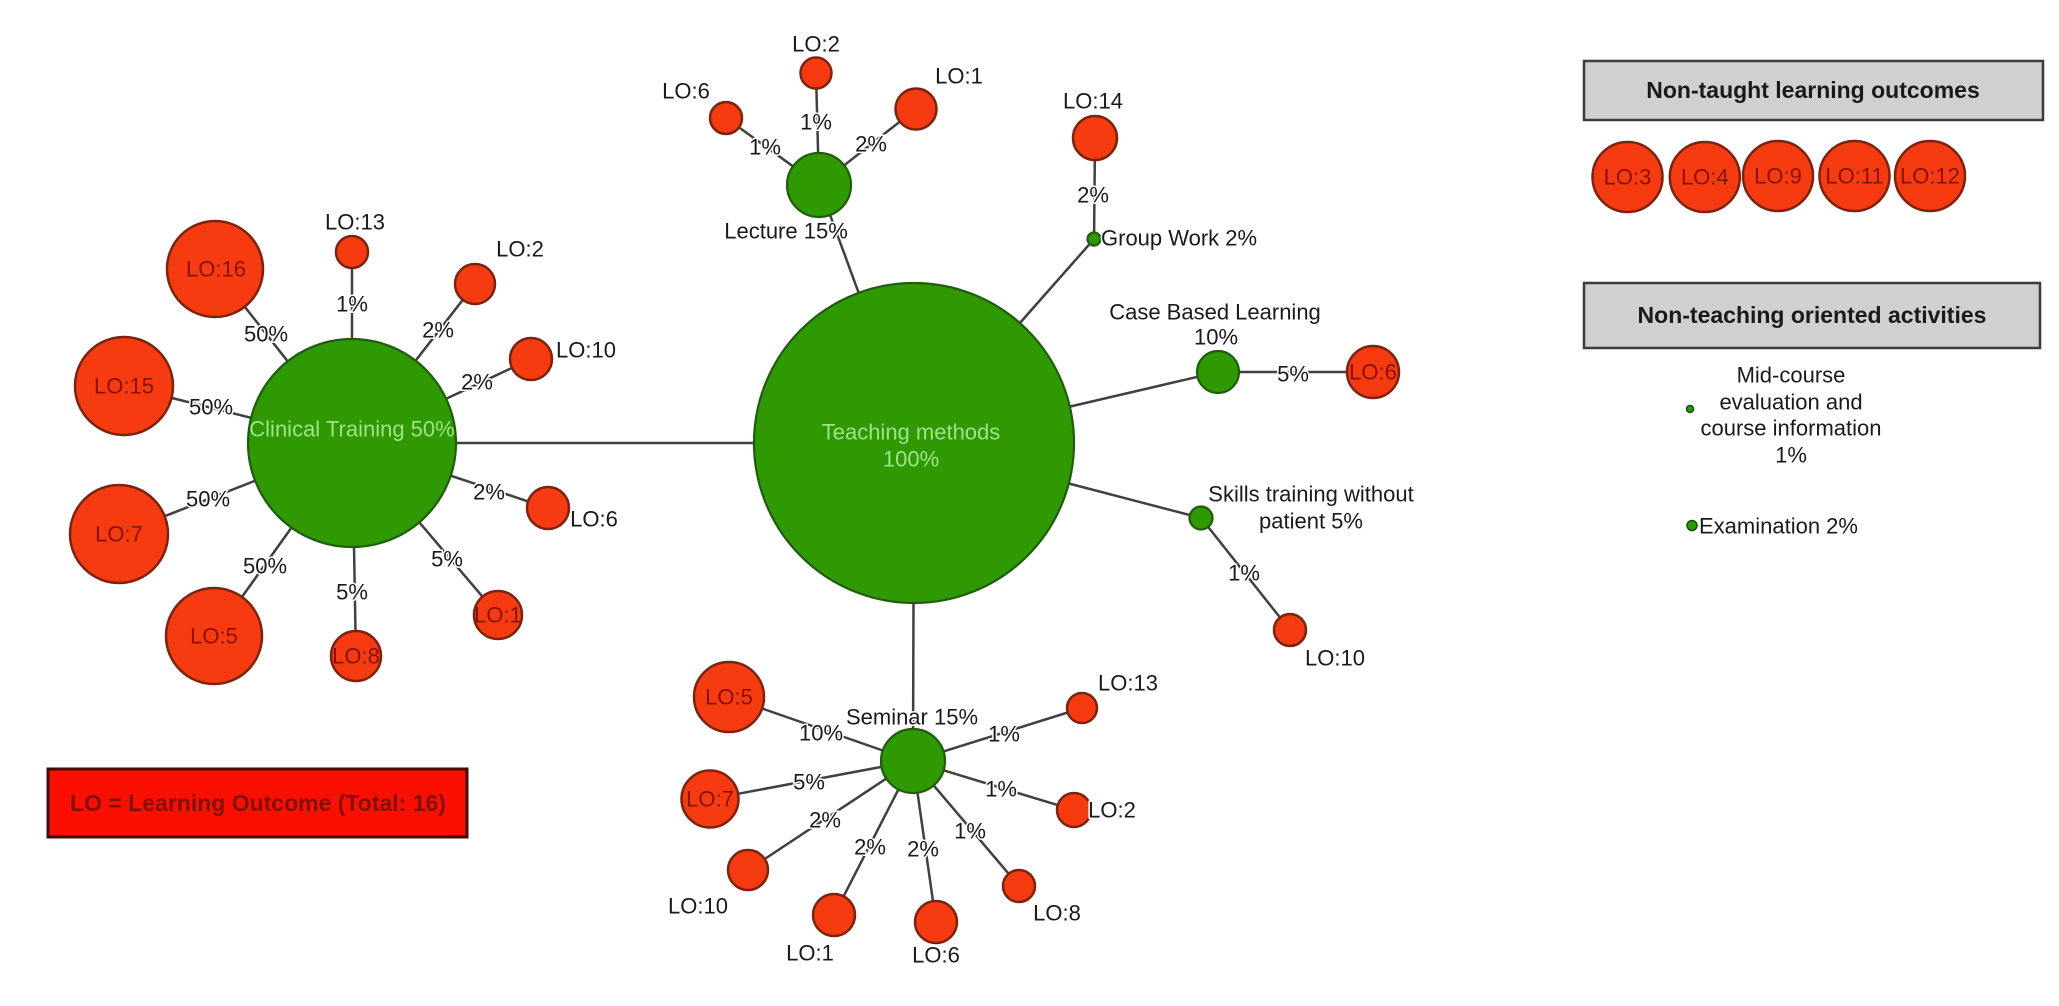  I want to click on svg-text: evaluation and, so click(1790, 402).